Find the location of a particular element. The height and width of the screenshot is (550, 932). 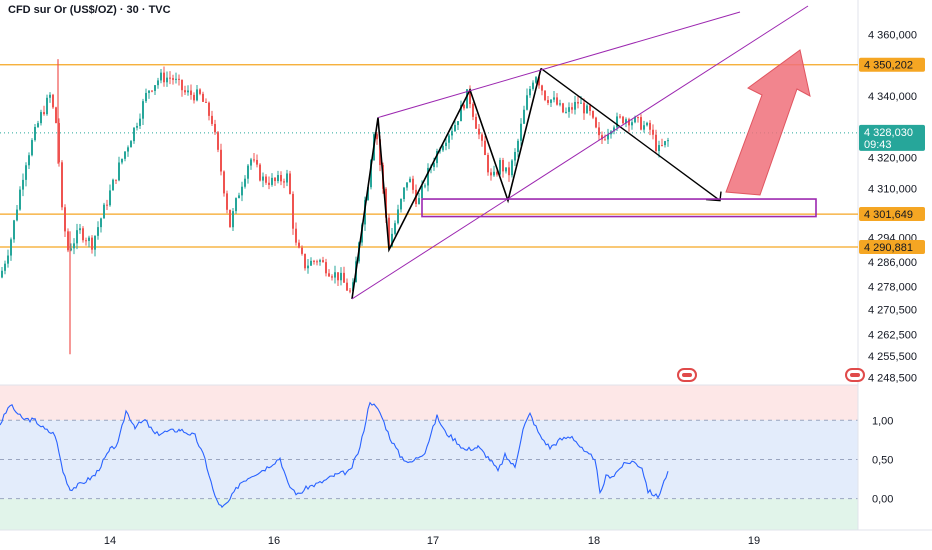

price-tick-label: 4 310,000 is located at coordinates (892, 189).